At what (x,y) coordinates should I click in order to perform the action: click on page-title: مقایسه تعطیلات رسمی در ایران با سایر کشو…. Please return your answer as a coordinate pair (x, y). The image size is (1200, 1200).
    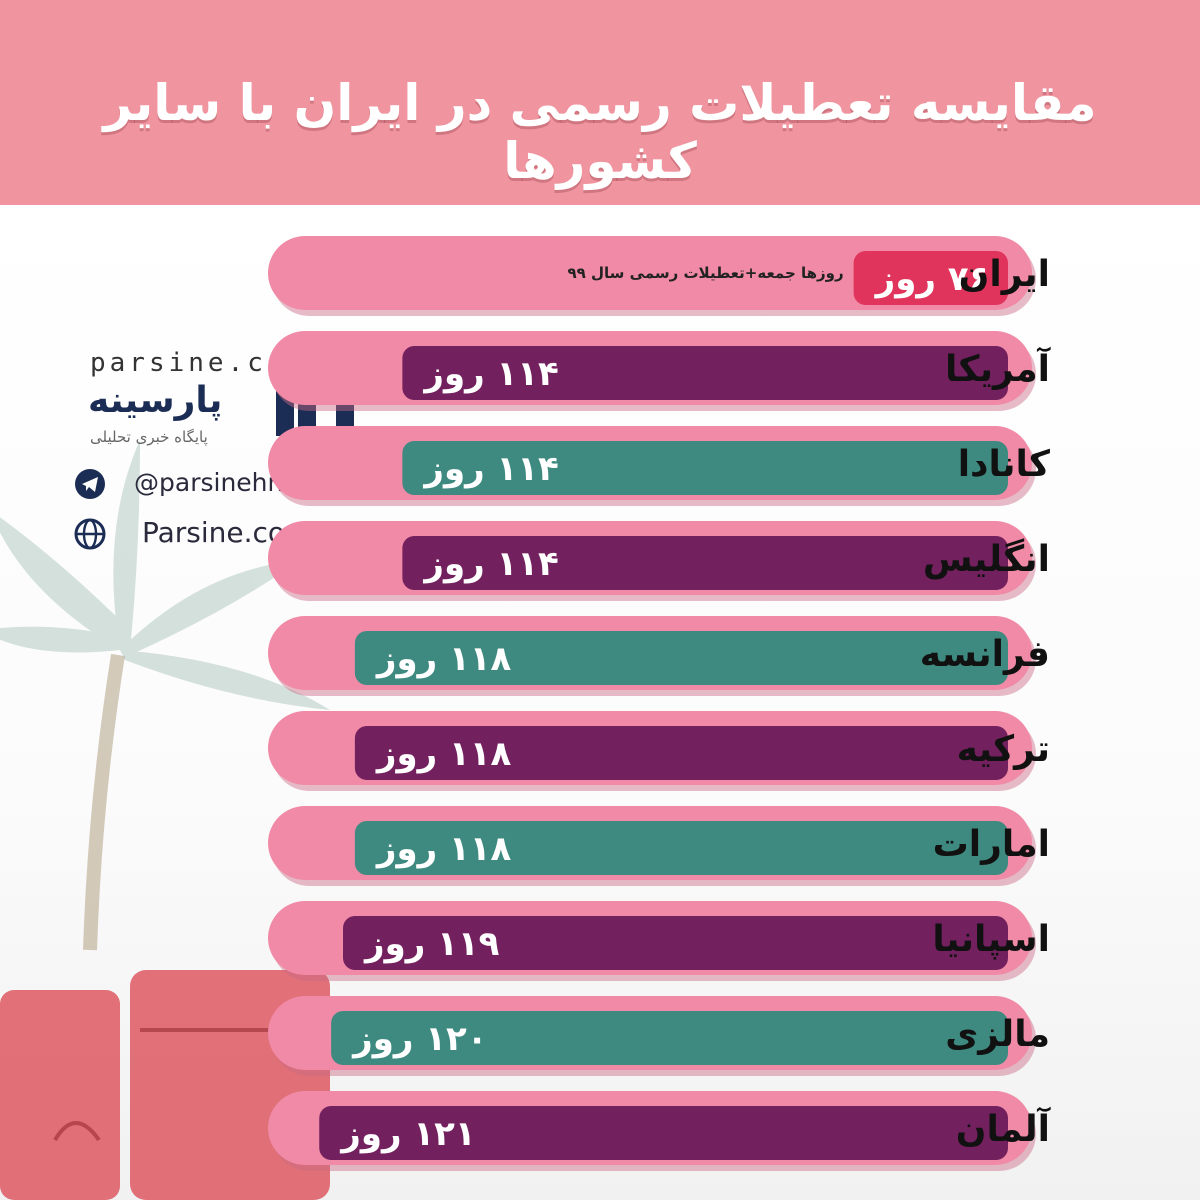
    Looking at the image, I should click on (600, 132).